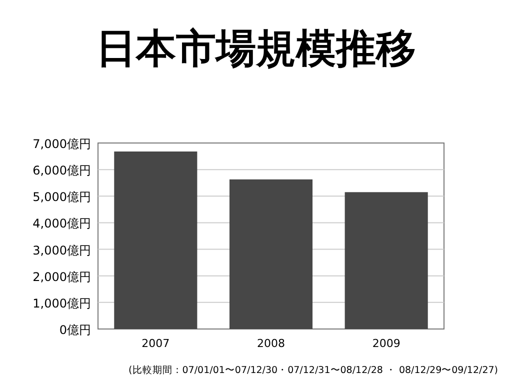 This screenshot has height=384, width=512. I want to click on y-tick-label: 6,000億円, so click(61, 171).